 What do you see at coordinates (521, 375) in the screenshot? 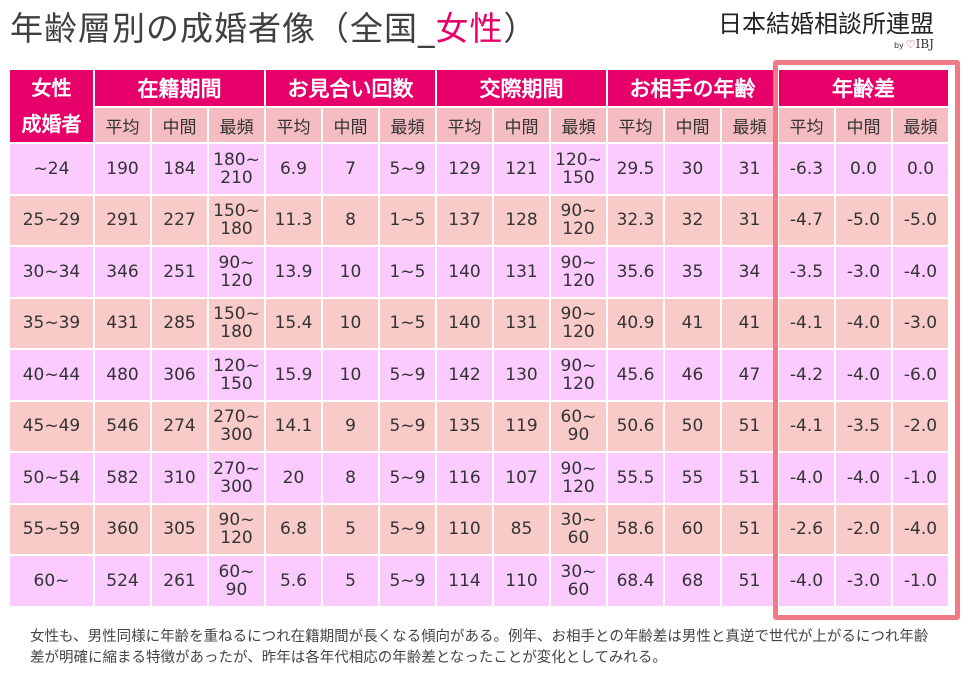
I see `table-cell: 130` at bounding box center [521, 375].